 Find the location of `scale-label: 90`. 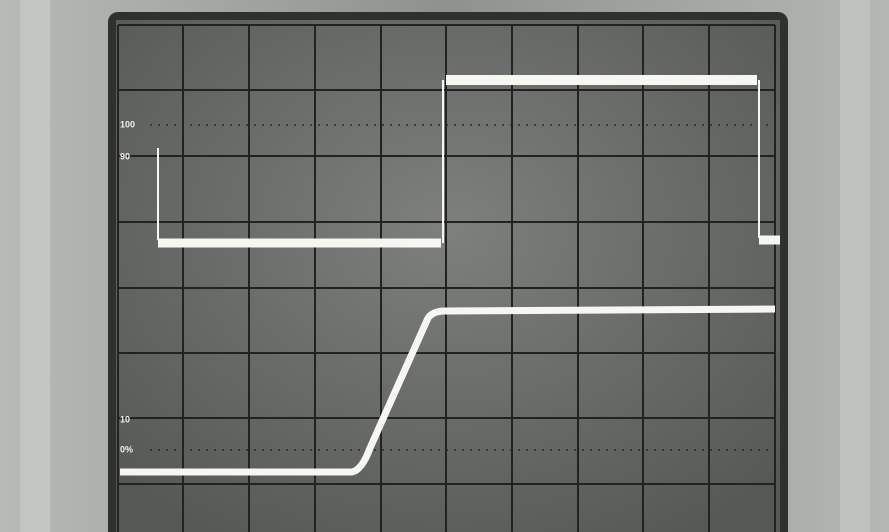

scale-label: 90 is located at coordinates (125, 156).